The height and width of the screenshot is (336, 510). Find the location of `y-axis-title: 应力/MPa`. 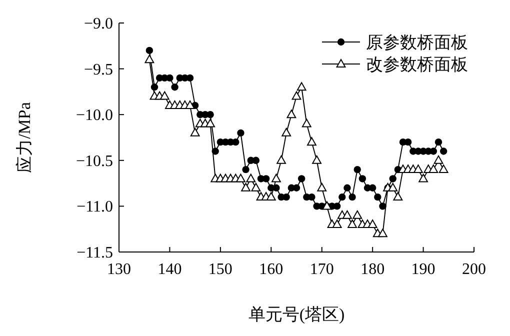

y-axis-title: 应力/MPa is located at coordinates (24, 137).